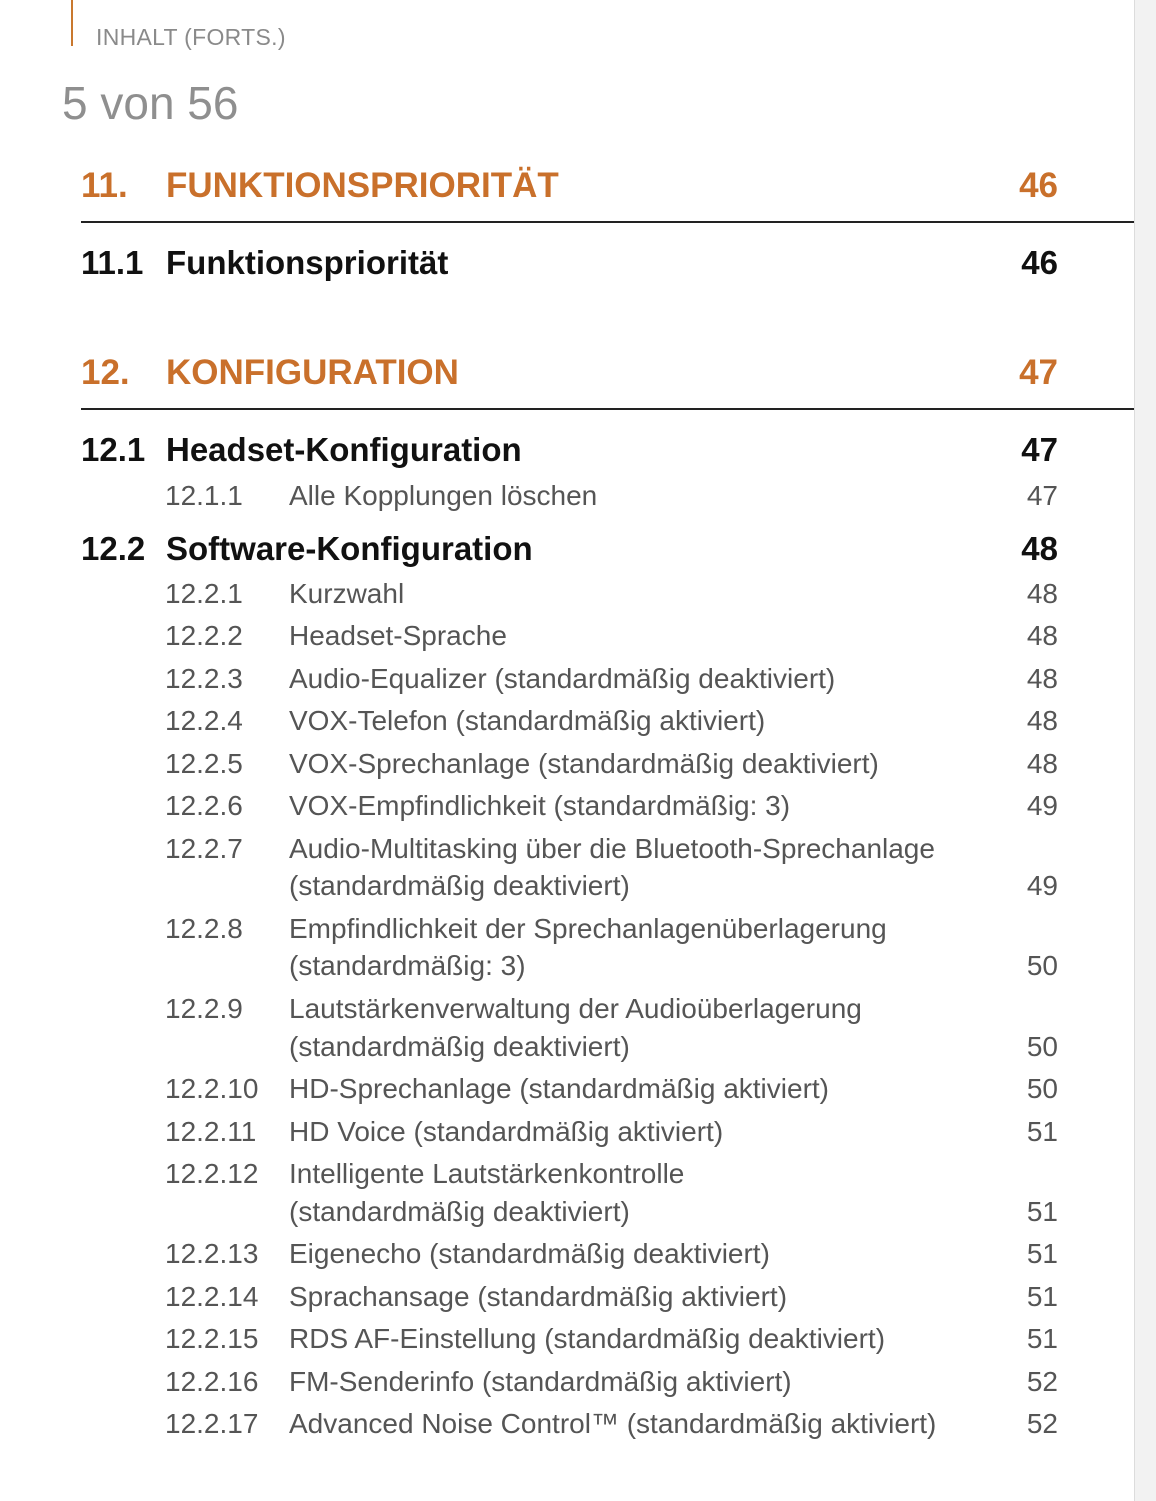 This screenshot has height=1501, width=1156. I want to click on subsection-number: 12.2.12, so click(212, 1173).